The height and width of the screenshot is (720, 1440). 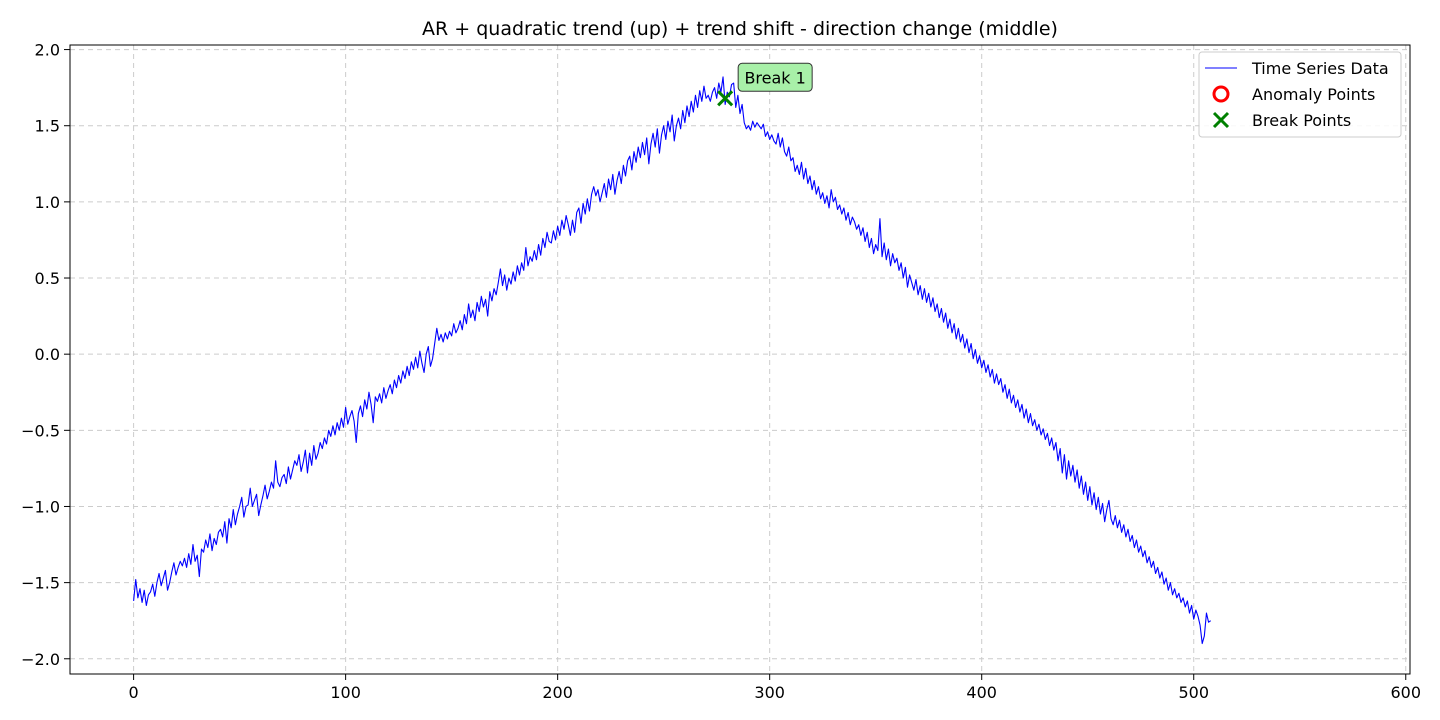 I want to click on x-tick-label: 500, so click(x=1193, y=692).